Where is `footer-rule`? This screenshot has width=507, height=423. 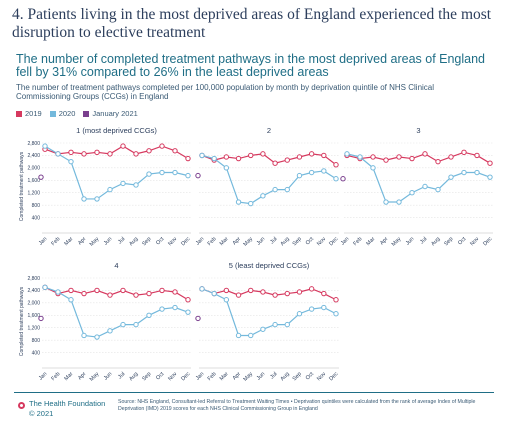
footer-rule is located at coordinates (254, 392).